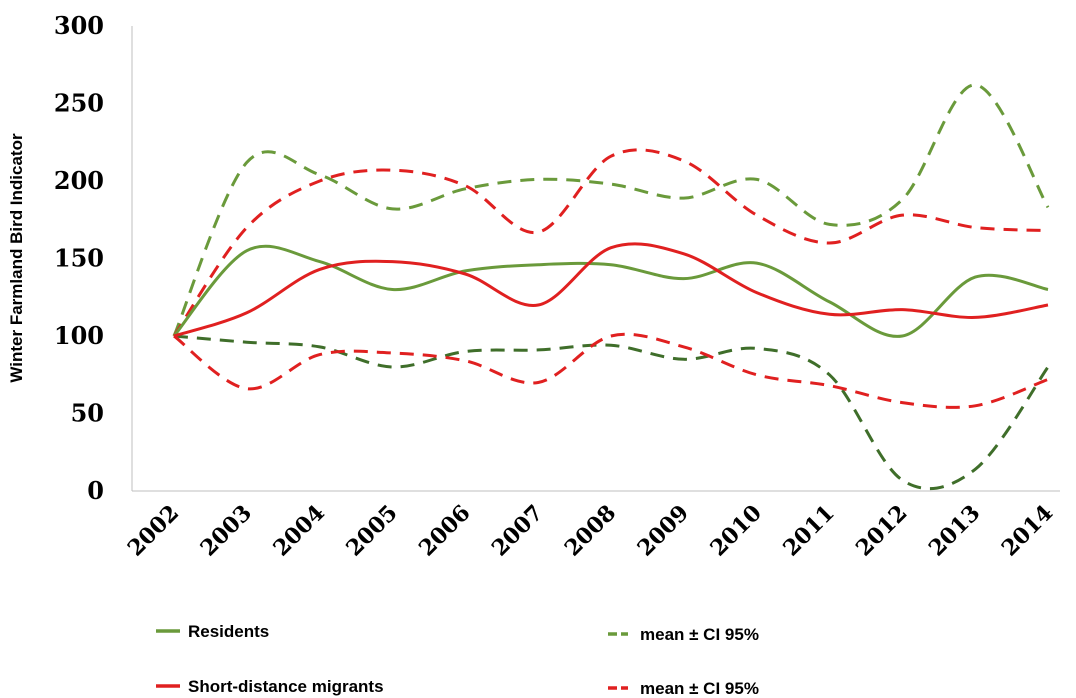 The width and height of the screenshot is (1076, 698). What do you see at coordinates (809, 531) in the screenshot?
I see `x-tick-label: 2011` at bounding box center [809, 531].